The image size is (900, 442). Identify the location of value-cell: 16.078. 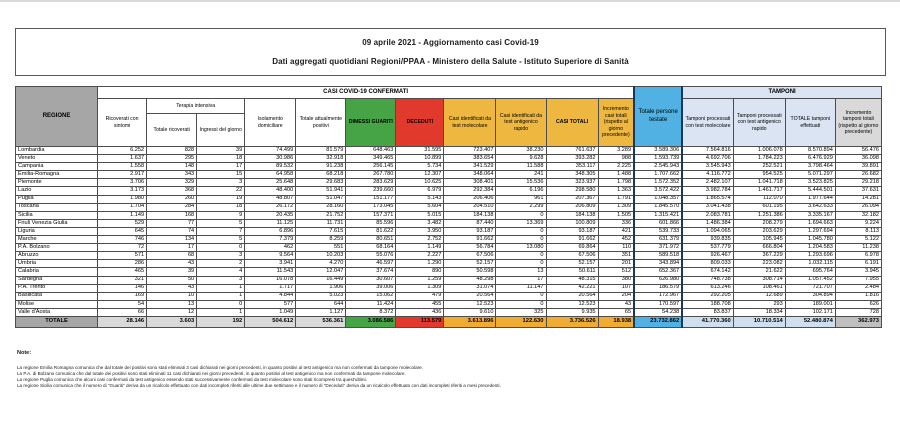
(270, 280).